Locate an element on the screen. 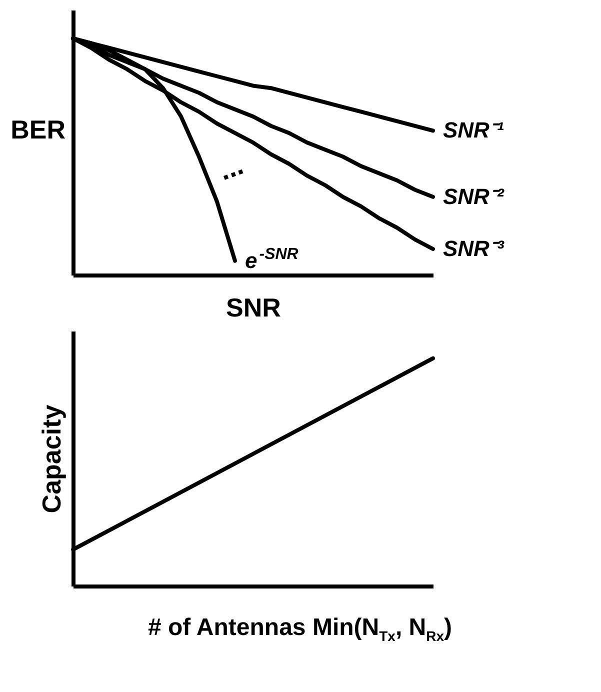  y-axis-title: BER is located at coordinates (38, 129).